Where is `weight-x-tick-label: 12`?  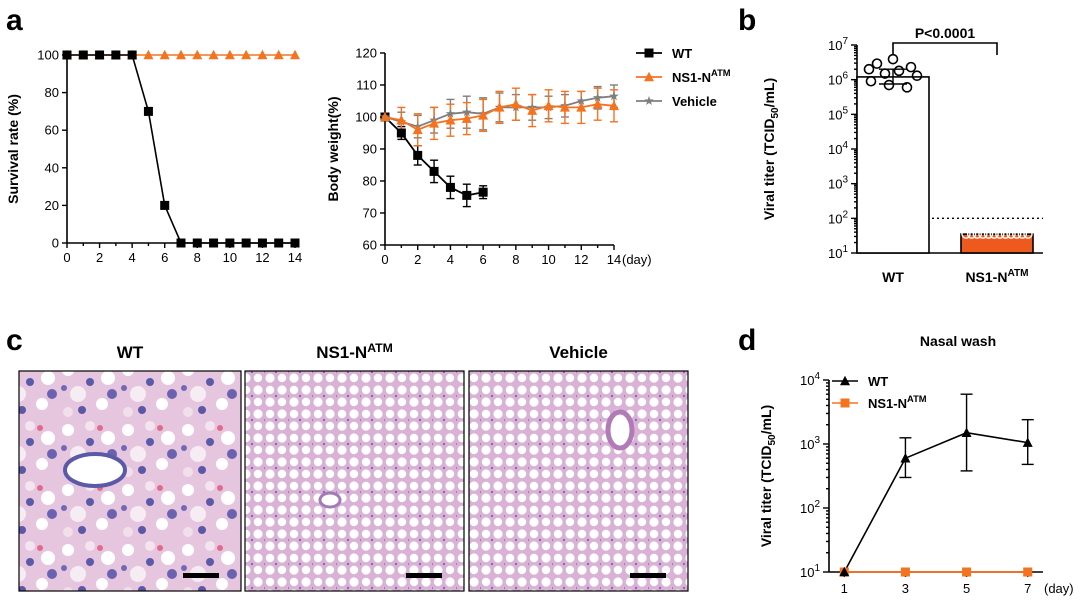 weight-x-tick-label: 12 is located at coordinates (581, 259).